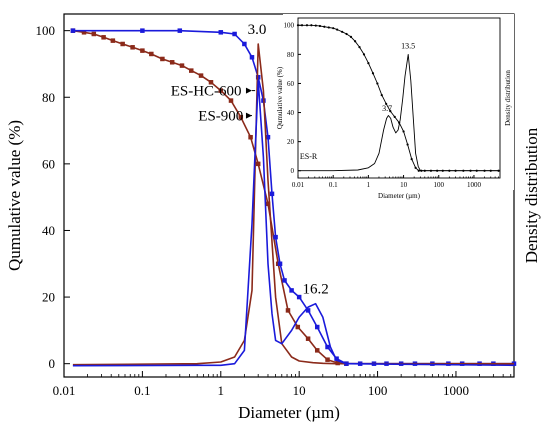  What do you see at coordinates (206, 92) in the screenshot?
I see `main-annotation: ES-HC-600` at bounding box center [206, 92].